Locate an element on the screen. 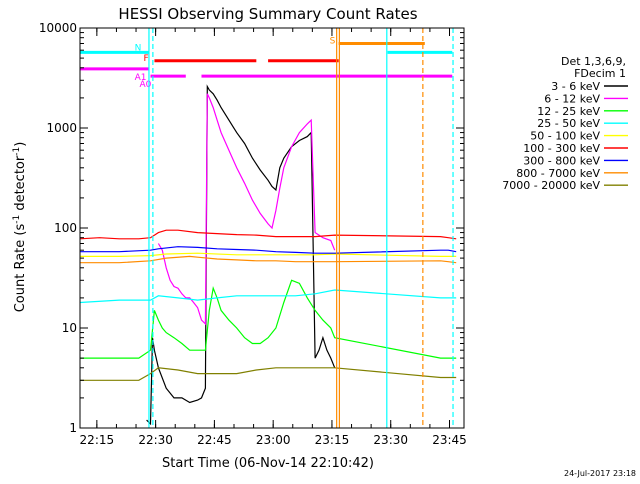 The width and height of the screenshot is (640, 484). legend-label-9: 7000 - 20000 keV is located at coordinates (551, 185).